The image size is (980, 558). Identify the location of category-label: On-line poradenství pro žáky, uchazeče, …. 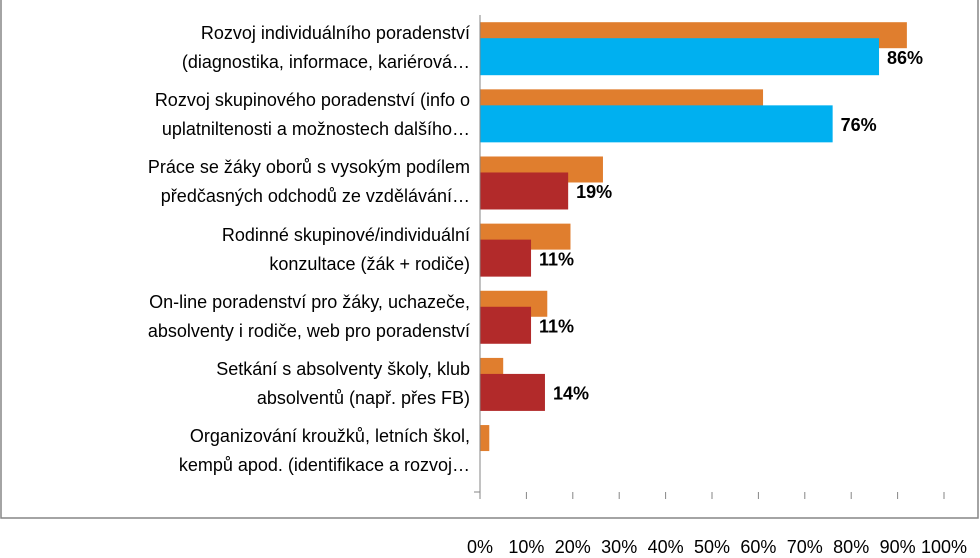
(308, 316).